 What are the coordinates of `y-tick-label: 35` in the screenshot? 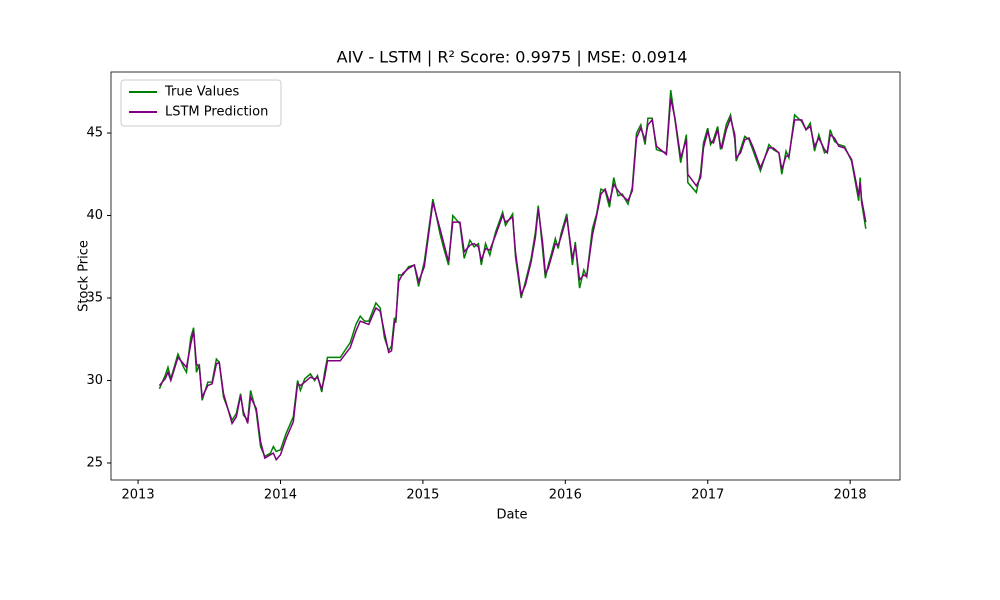 It's located at (94, 298).